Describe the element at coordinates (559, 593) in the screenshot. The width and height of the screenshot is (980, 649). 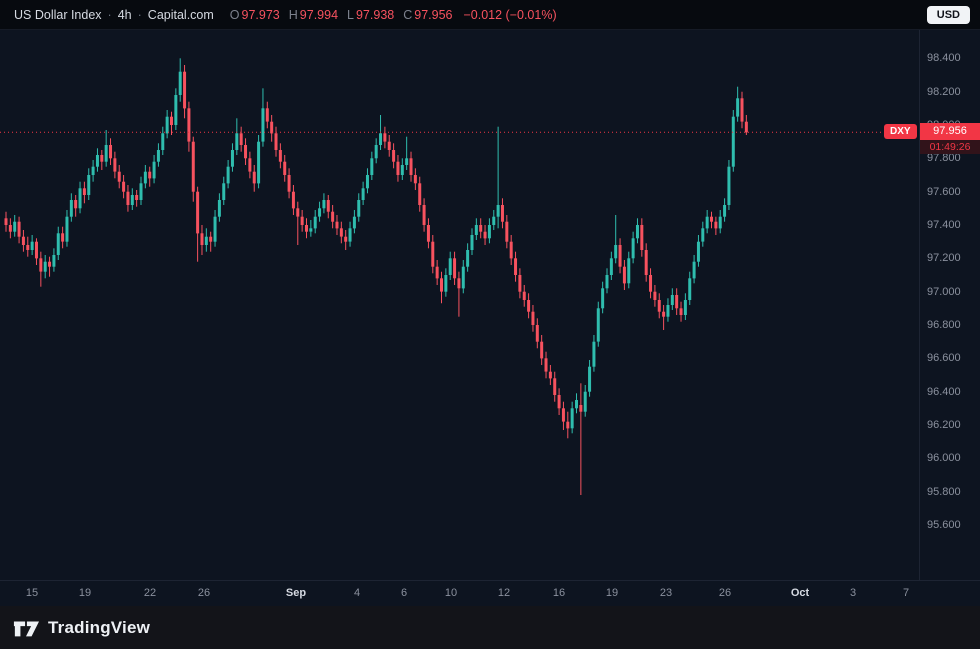
I see `time-tick-label: 16` at that location.